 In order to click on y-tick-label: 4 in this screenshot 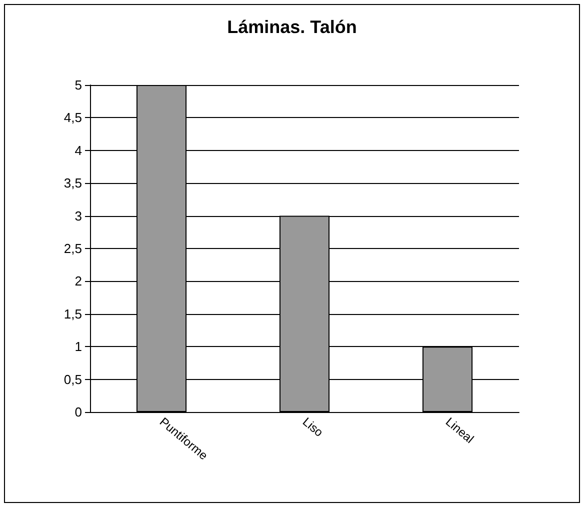, I will do `click(78, 150)`.